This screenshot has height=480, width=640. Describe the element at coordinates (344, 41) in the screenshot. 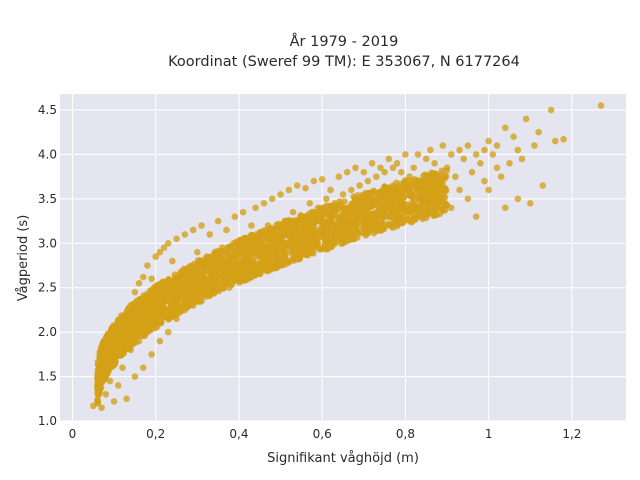

I see `chart-title-line-1: År 1979 - 2019` at that location.